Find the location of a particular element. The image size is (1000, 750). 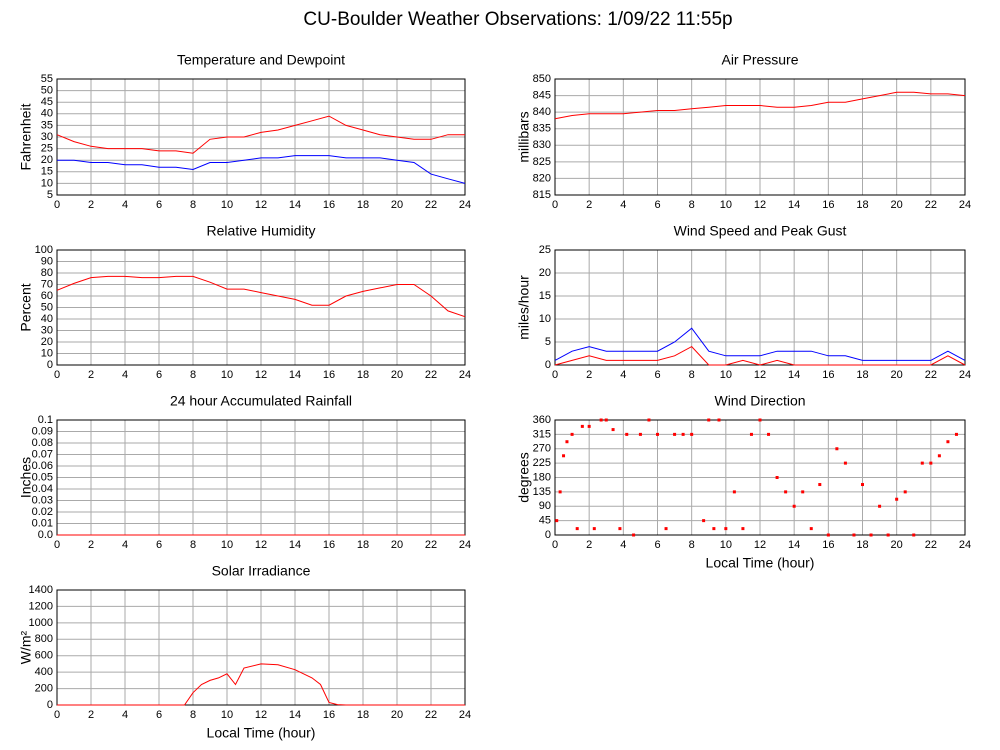

y-axis-label: miles/hour is located at coordinates (524, 307).